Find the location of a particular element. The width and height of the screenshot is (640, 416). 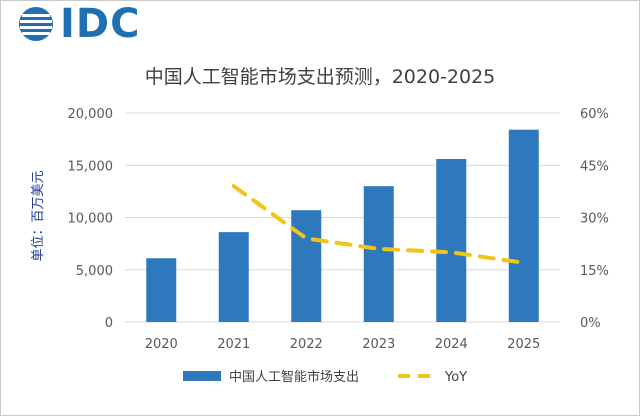

x-tick-label: 2021 is located at coordinates (233, 344).